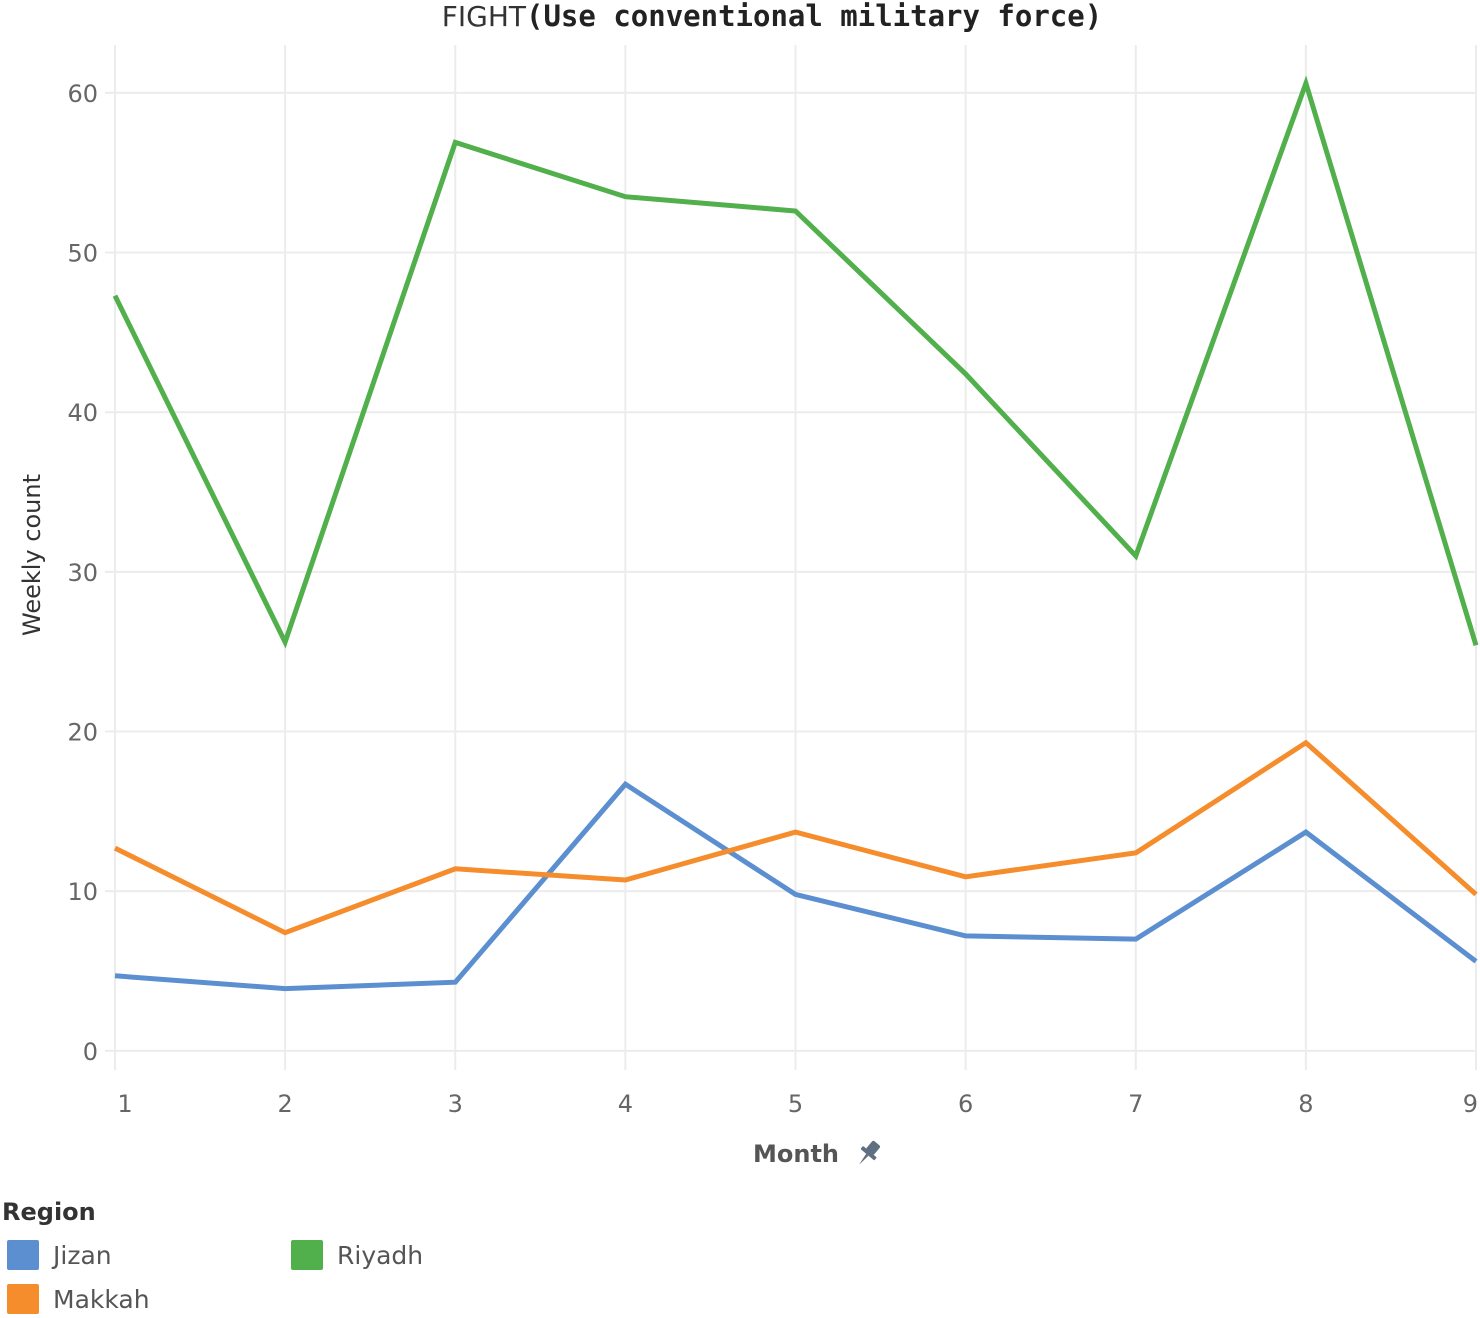  What do you see at coordinates (49, 1212) in the screenshot?
I see `legend-title: Region` at bounding box center [49, 1212].